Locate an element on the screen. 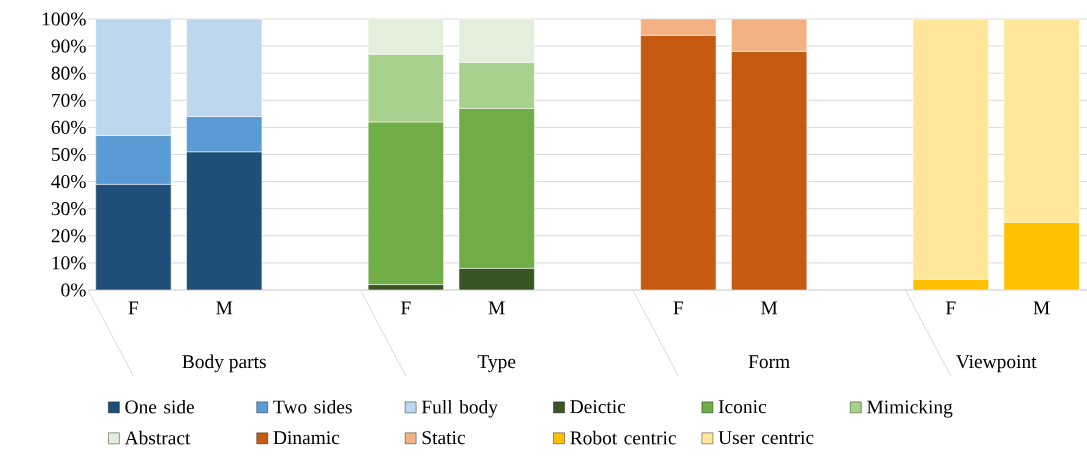 The width and height of the screenshot is (1087, 466). y-tick-label: 70% is located at coordinates (69, 100).